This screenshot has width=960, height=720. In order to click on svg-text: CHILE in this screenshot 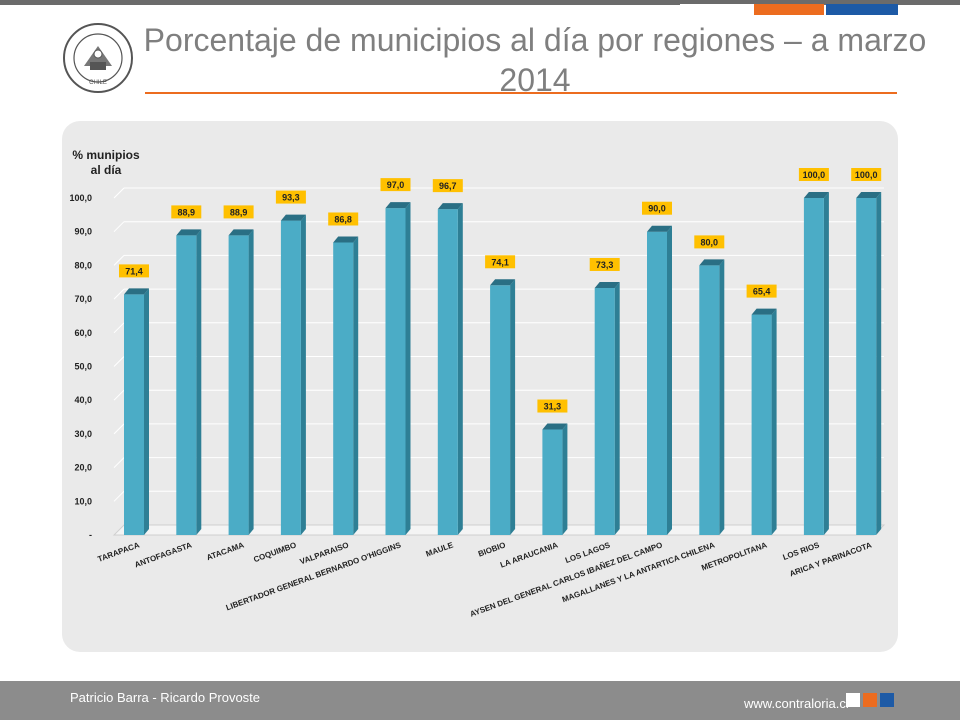, I will do `click(98, 83)`.